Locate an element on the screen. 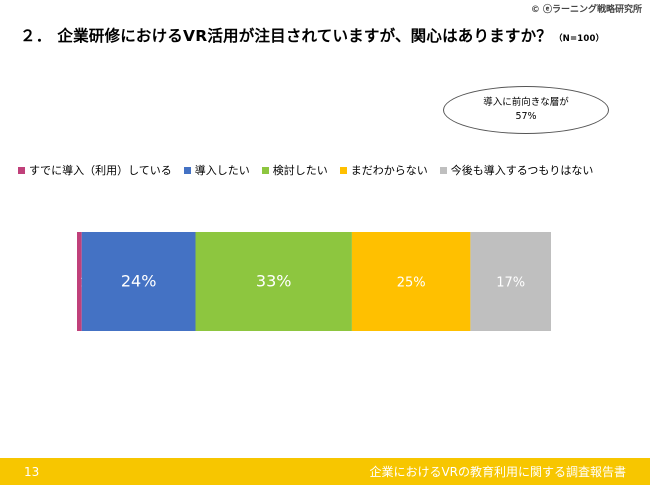 This screenshot has height=485, width=650. legend-item: まだわからない is located at coordinates (383, 170).